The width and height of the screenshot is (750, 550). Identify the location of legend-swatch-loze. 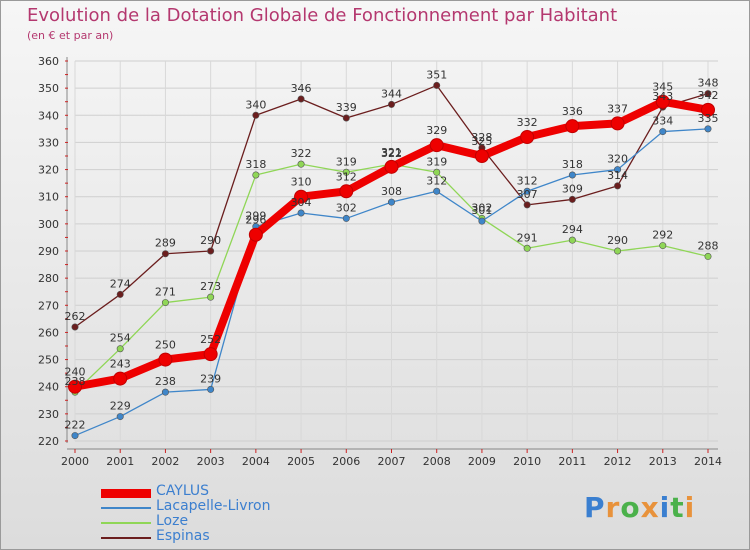
(126, 523).